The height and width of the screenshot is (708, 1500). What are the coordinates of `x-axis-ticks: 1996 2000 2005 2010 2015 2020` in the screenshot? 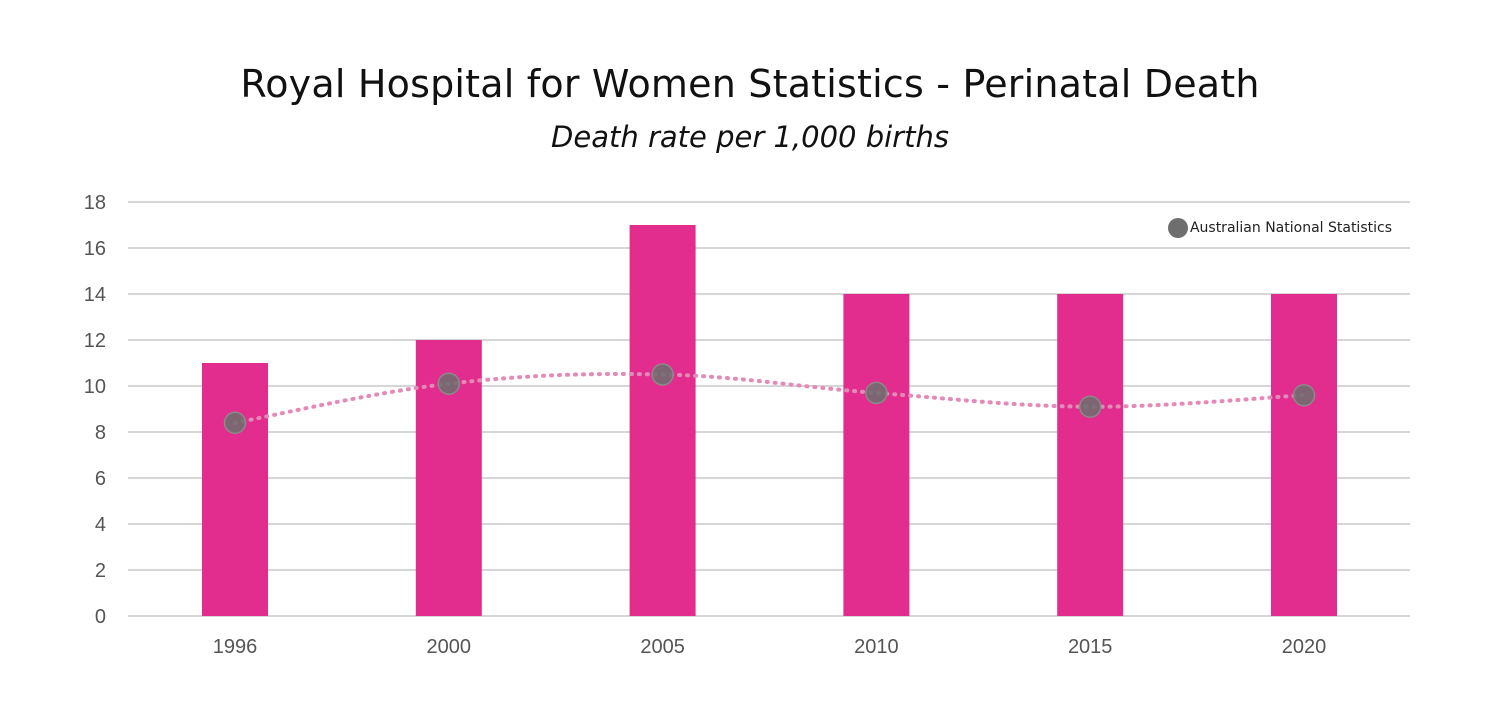 It's located at (770, 647).